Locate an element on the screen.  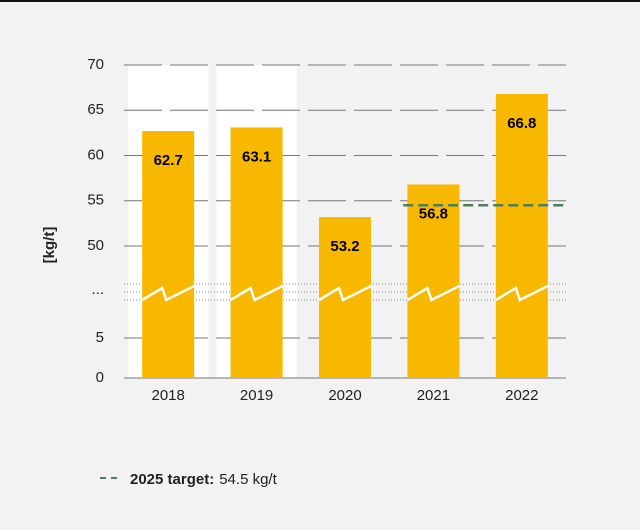
y-tick-label: 55 is located at coordinates (95, 200).